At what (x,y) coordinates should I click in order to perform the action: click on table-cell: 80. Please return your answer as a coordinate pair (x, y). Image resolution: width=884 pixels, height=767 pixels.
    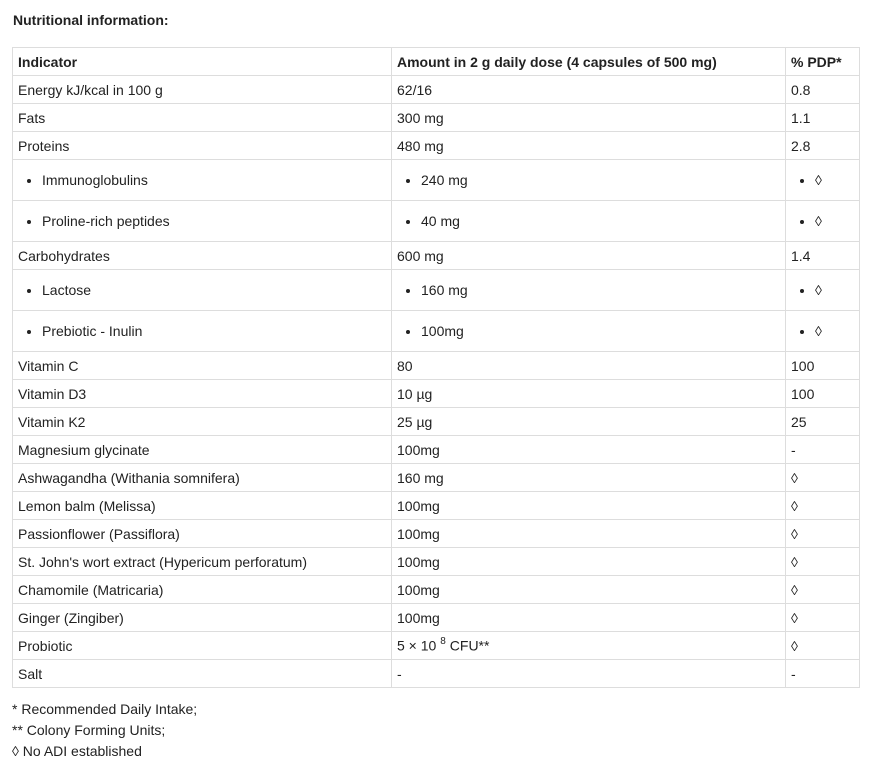
    Looking at the image, I should click on (588, 365).